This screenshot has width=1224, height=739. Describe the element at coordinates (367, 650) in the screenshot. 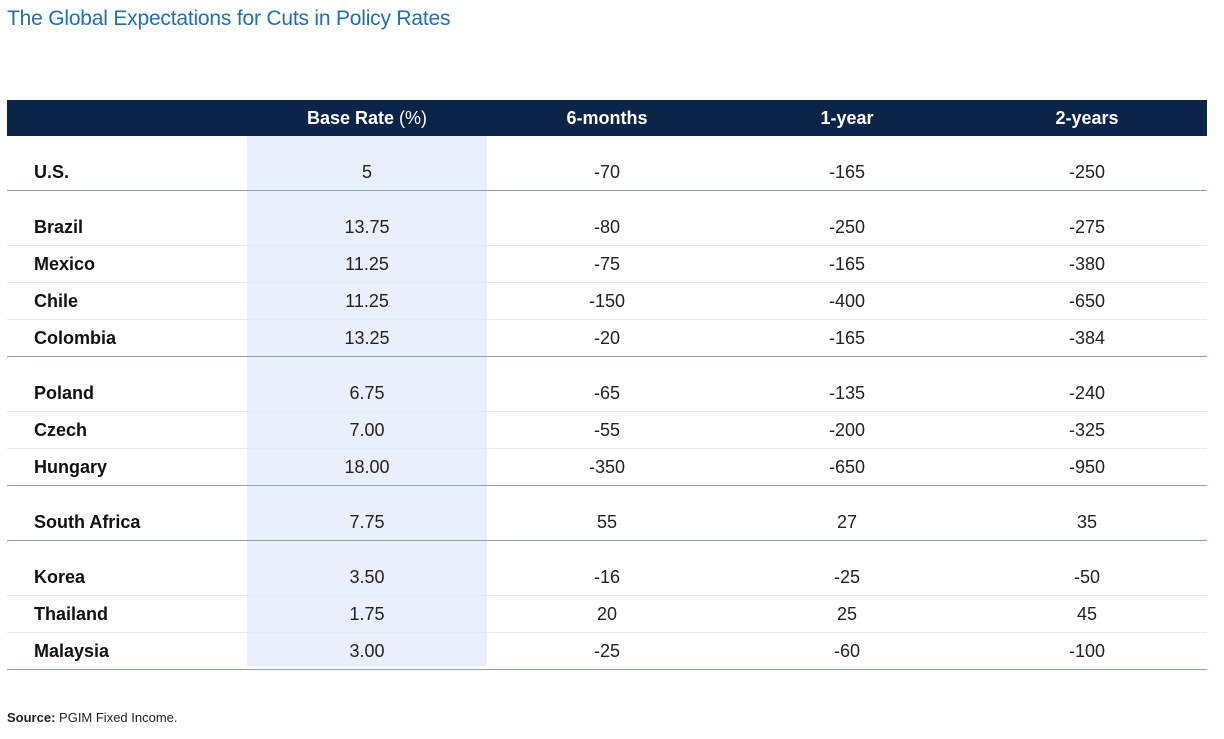

I see `base-rate-cell: 3.00` at that location.